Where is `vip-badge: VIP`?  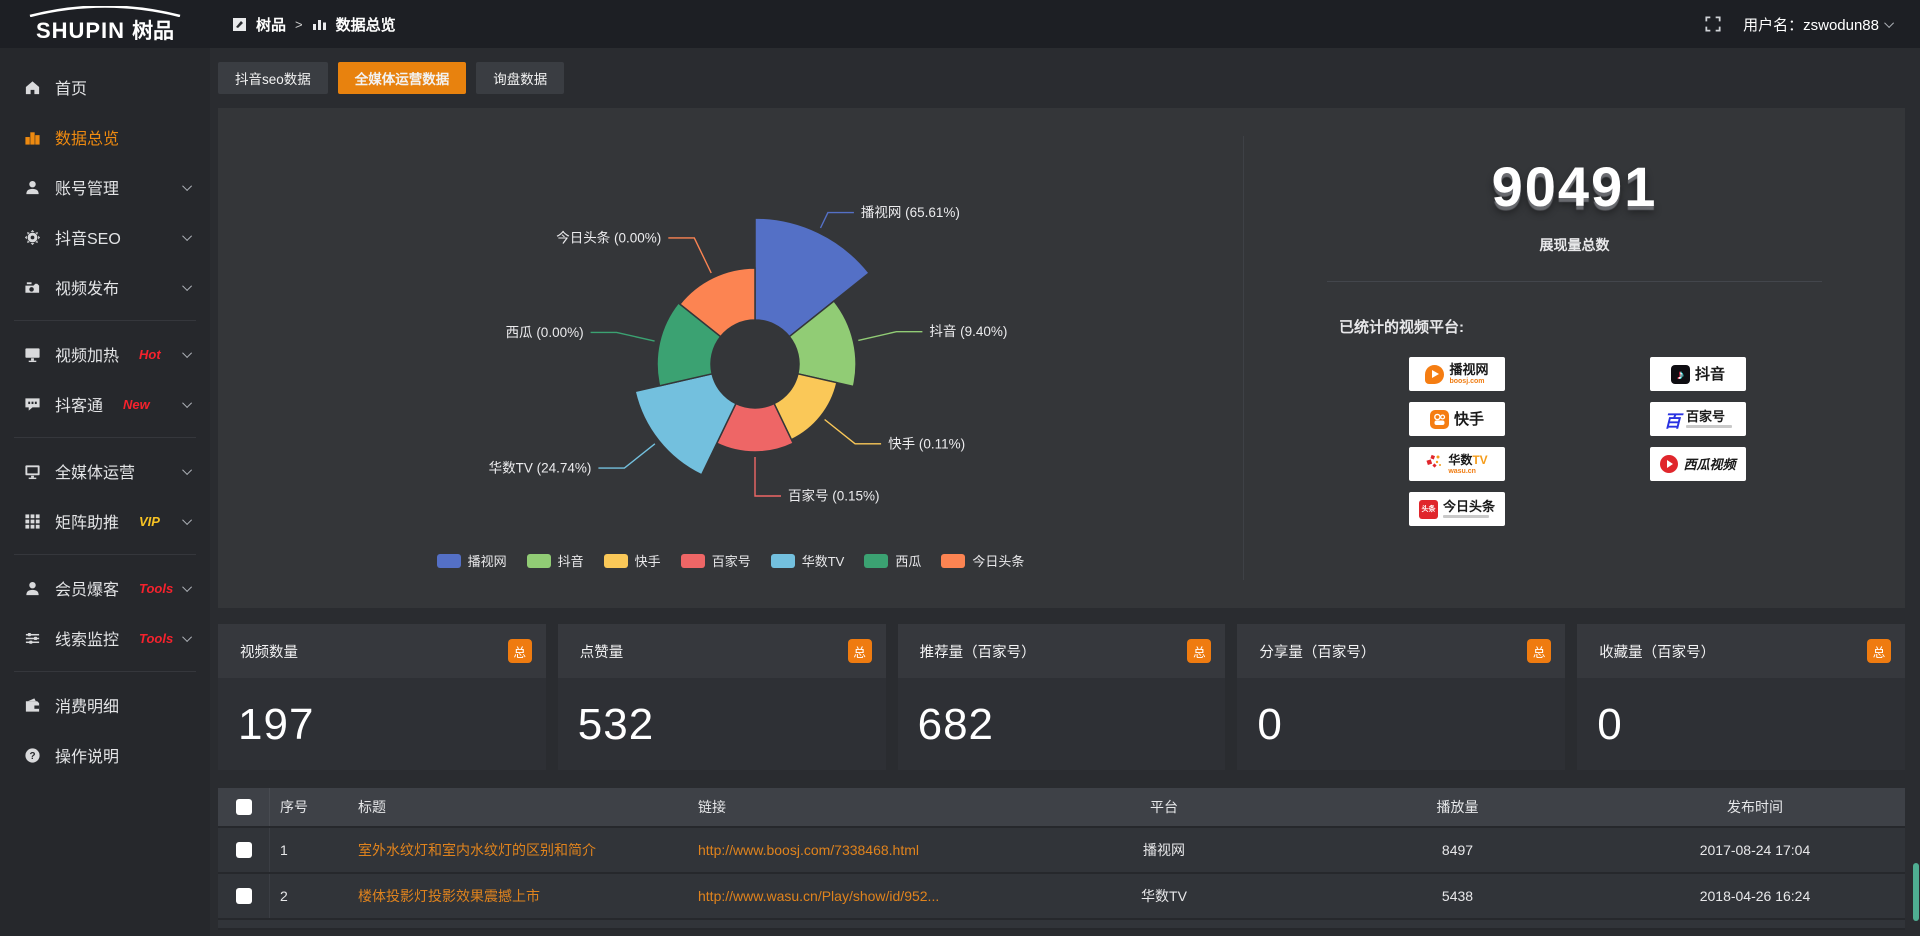 vip-badge: VIP is located at coordinates (149, 521).